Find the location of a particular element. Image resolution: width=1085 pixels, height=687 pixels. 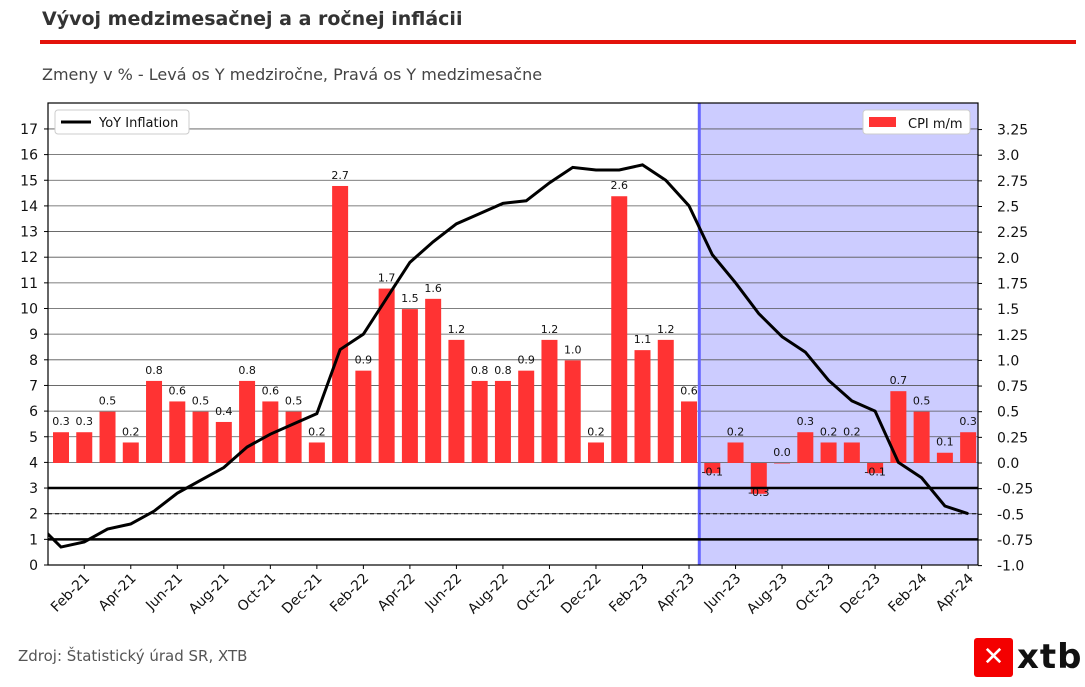

x-tick-label: Jun-23 is located at coordinates (723, 593).